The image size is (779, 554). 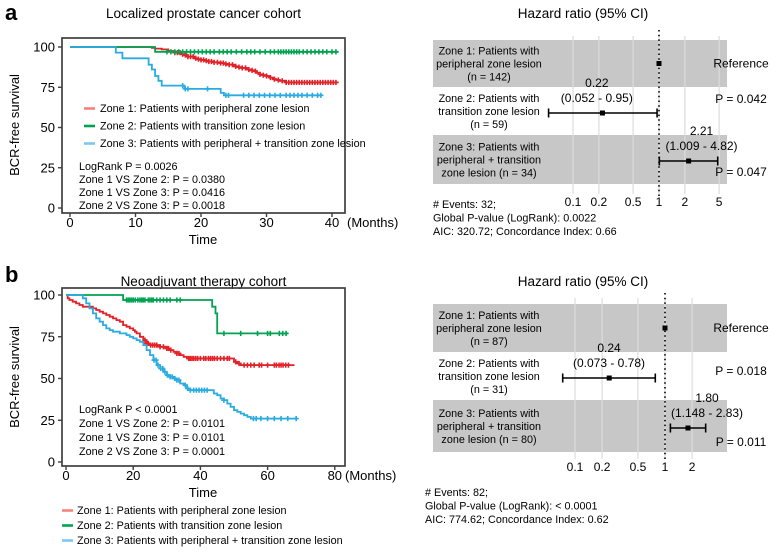 What do you see at coordinates (464, 205) in the screenshot?
I see `forest_a-footer-line-0: # Events: 32;` at bounding box center [464, 205].